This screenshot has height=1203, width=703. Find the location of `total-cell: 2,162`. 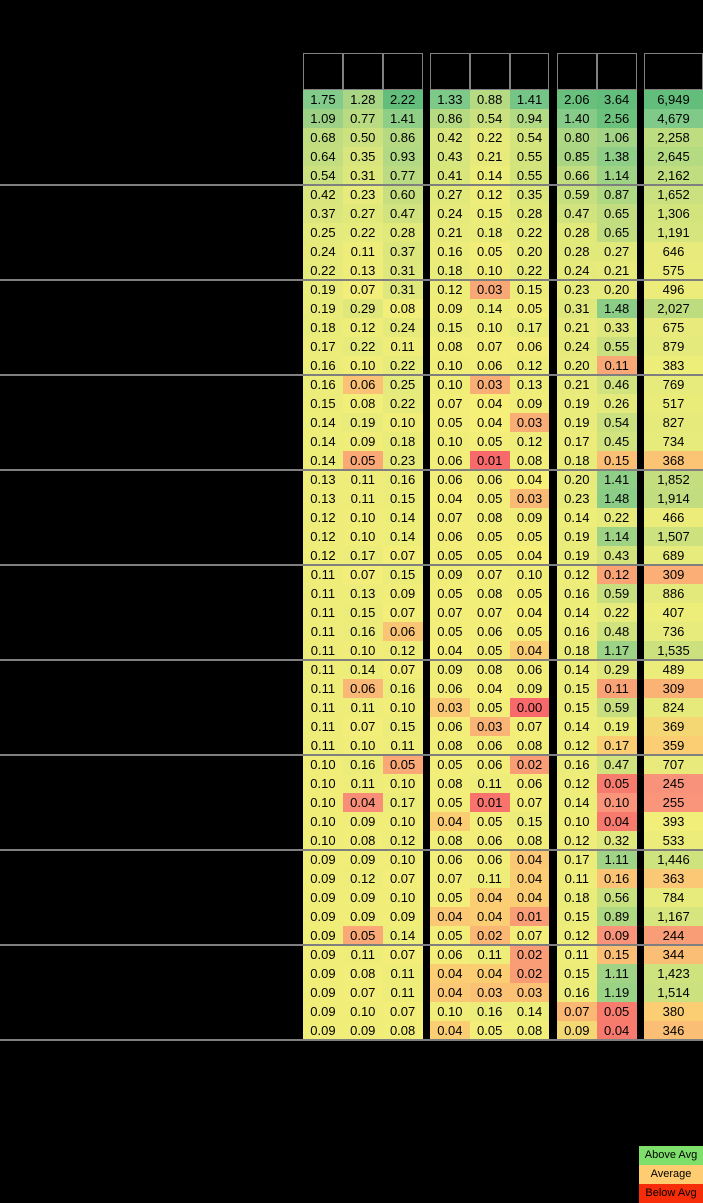

total-cell: 2,162 is located at coordinates (673, 175).